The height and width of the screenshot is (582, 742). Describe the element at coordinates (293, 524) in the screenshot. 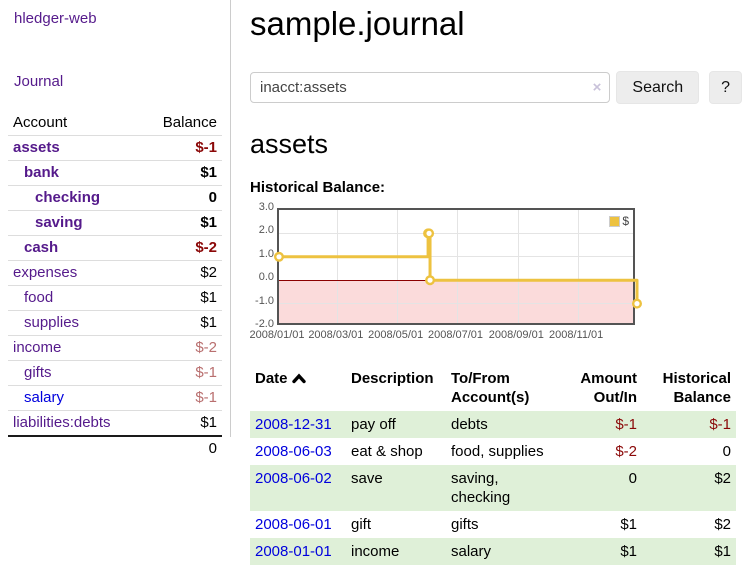

I see `transaction-date-link: 2008-06-01` at that location.